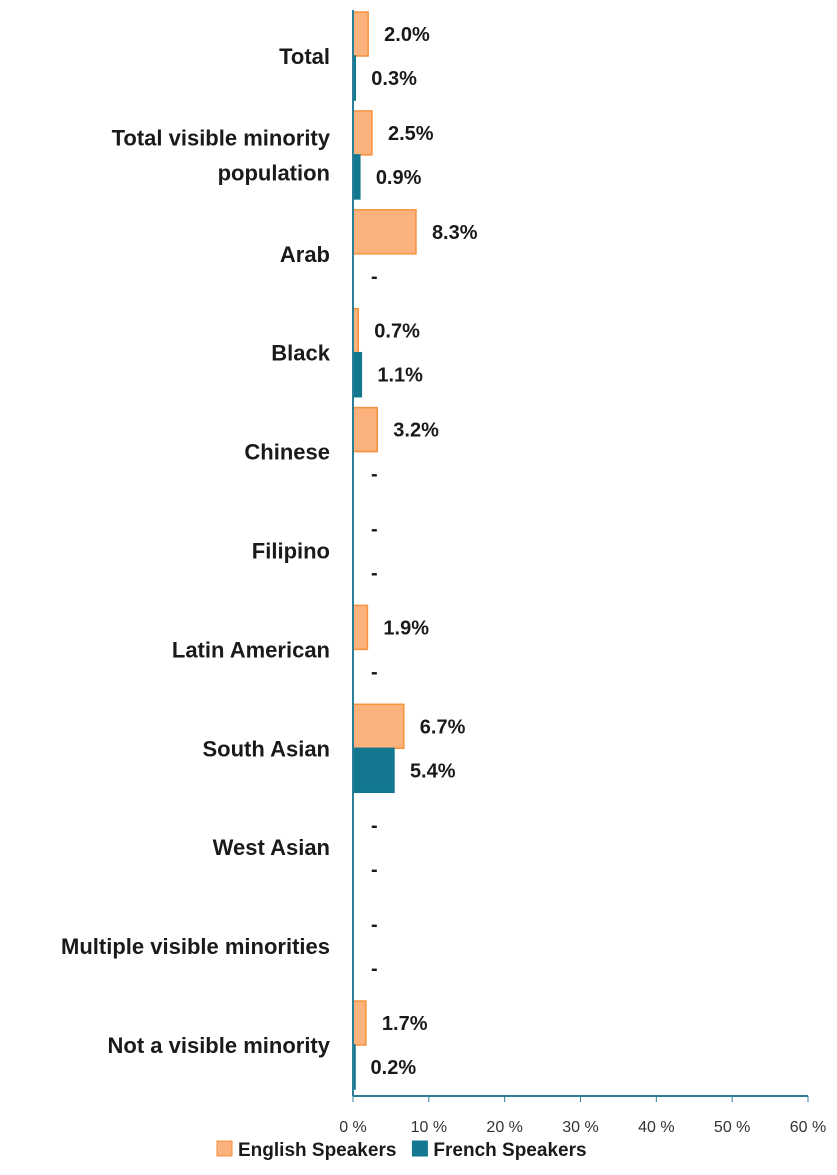  Describe the element at coordinates (287, 452) in the screenshot. I see `category-label-chinese: Chinese` at that location.